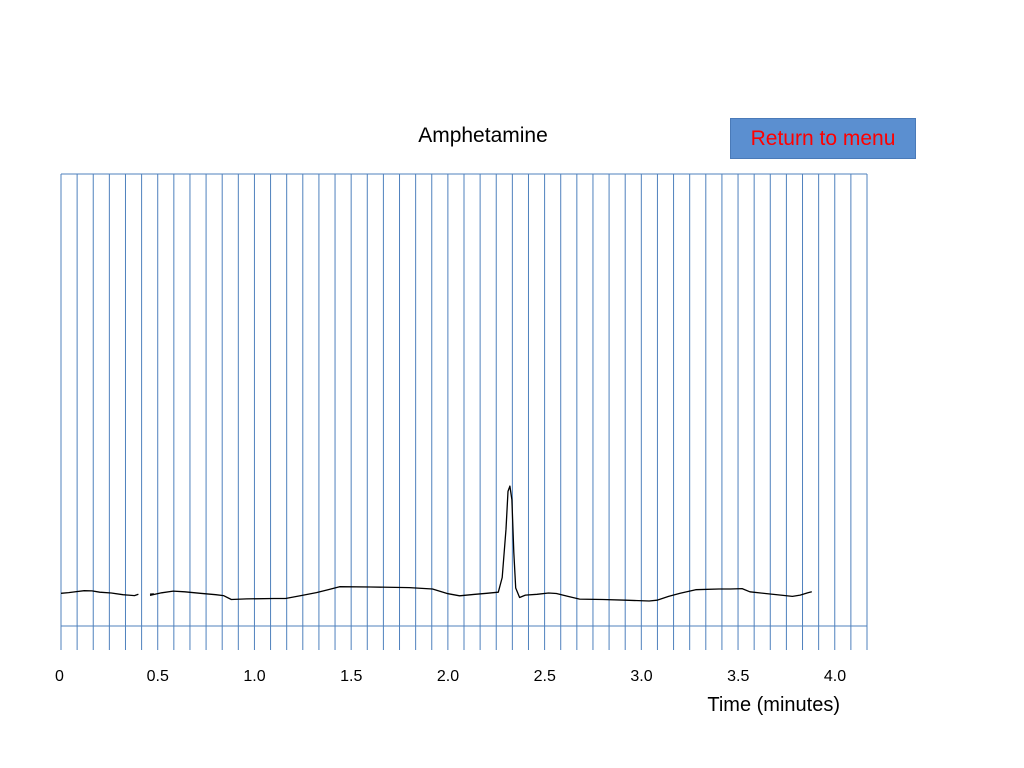 Image resolution: width=1024 pixels, height=768 pixels. I want to click on chart-x-tick-labels: 0 0.5 1.0 1.5 2.0 2.5 3.0 3.5 4.0, so click(450, 676).